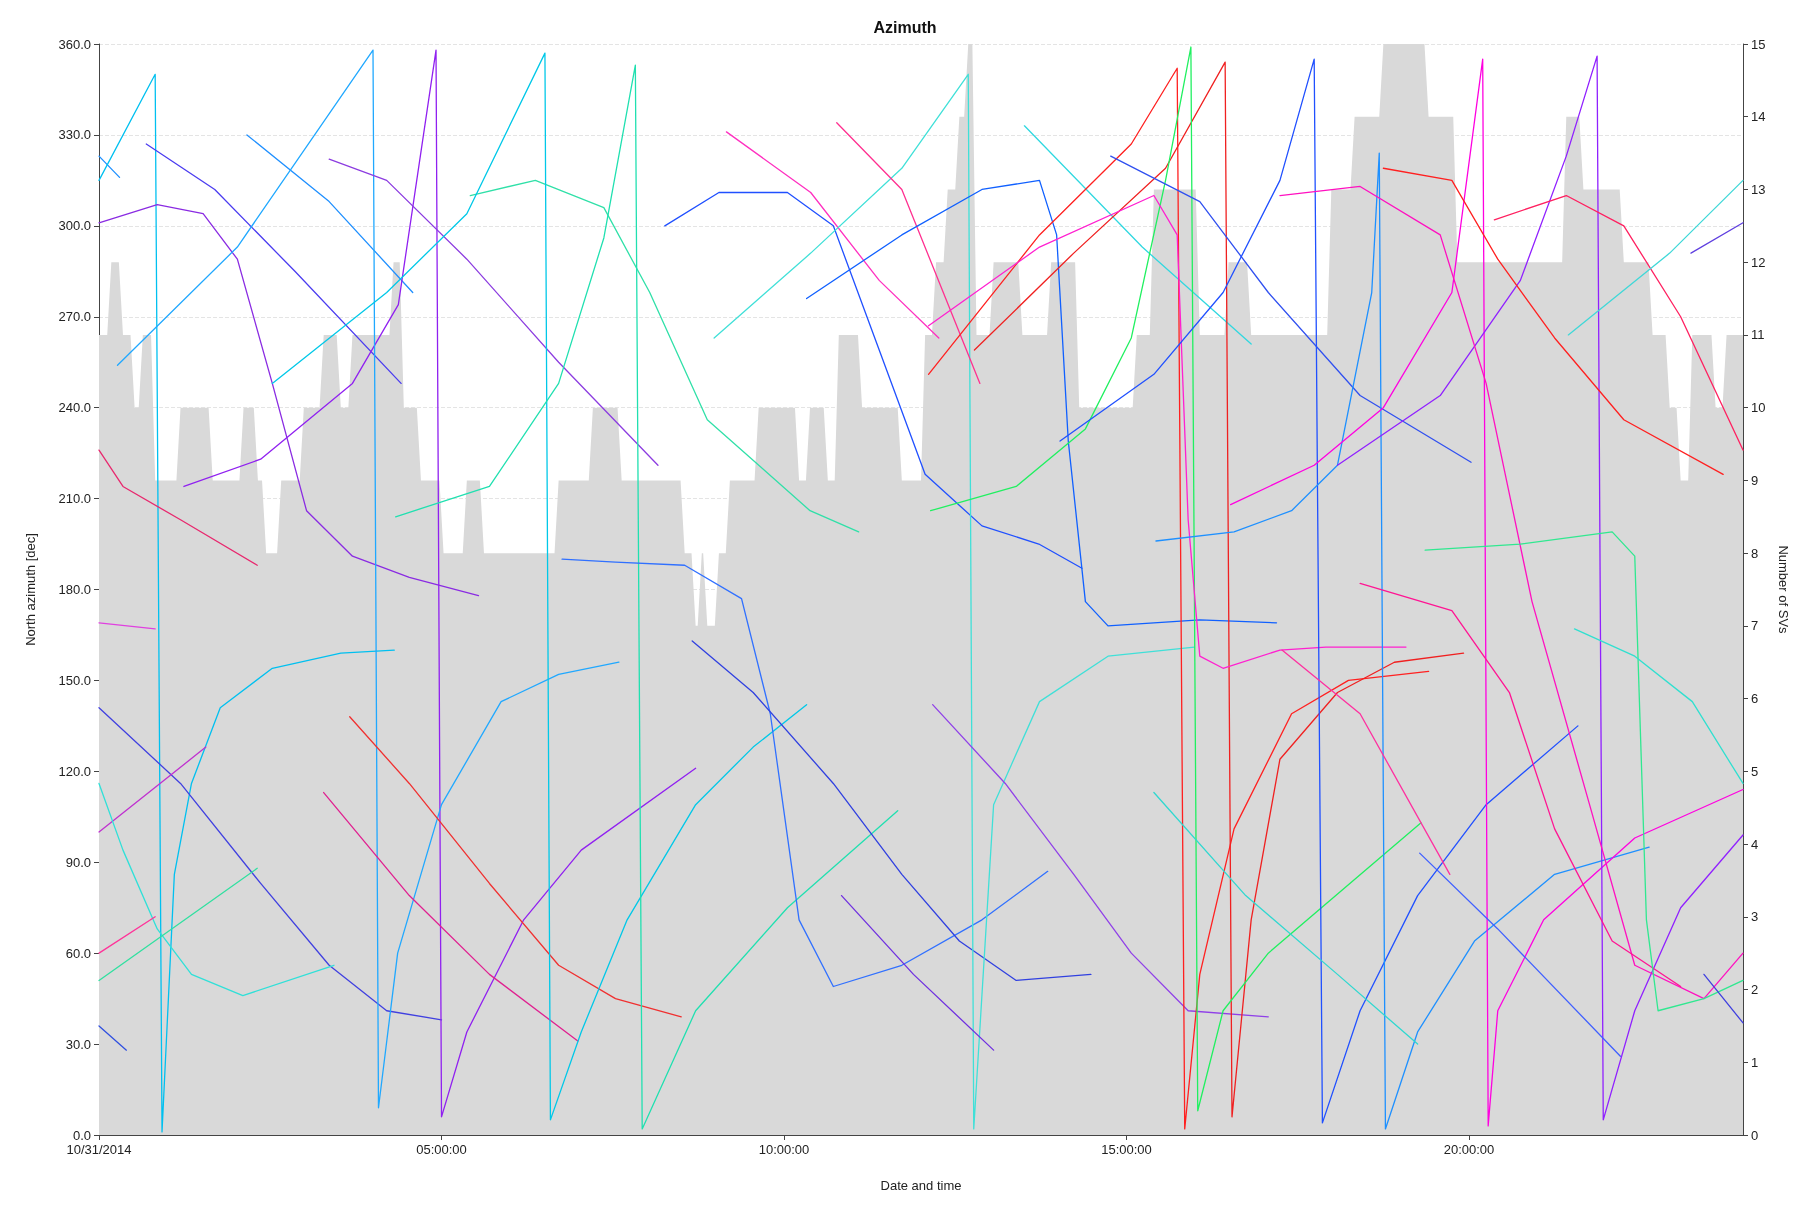 This screenshot has height=1211, width=1810. What do you see at coordinates (1755, 699) in the screenshot?
I see `y2-tick-label: 6` at bounding box center [1755, 699].